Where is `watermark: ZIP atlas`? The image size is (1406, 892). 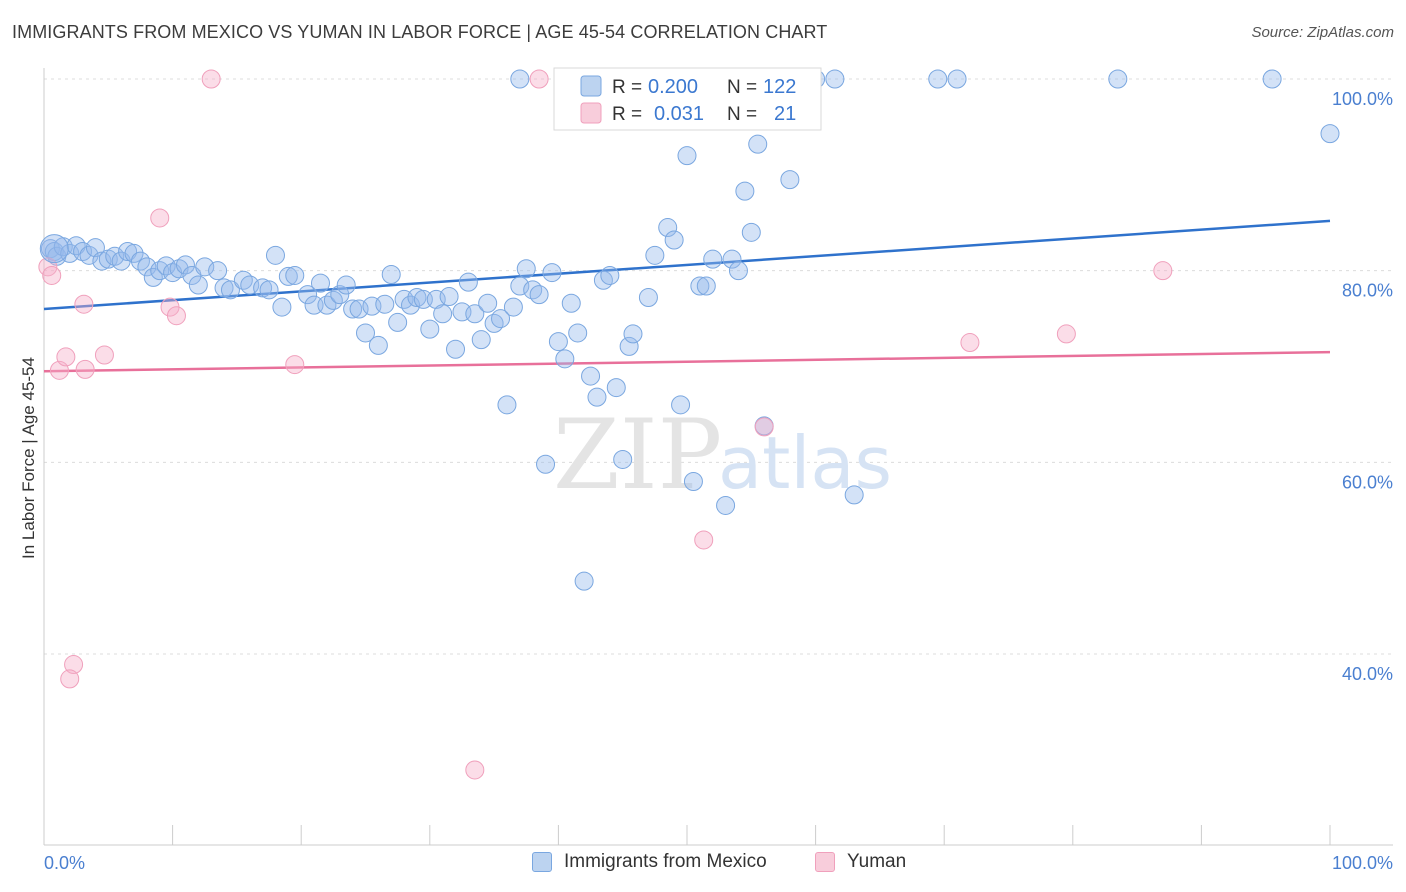 watermark: ZIP atlas is located at coordinates (722, 455).